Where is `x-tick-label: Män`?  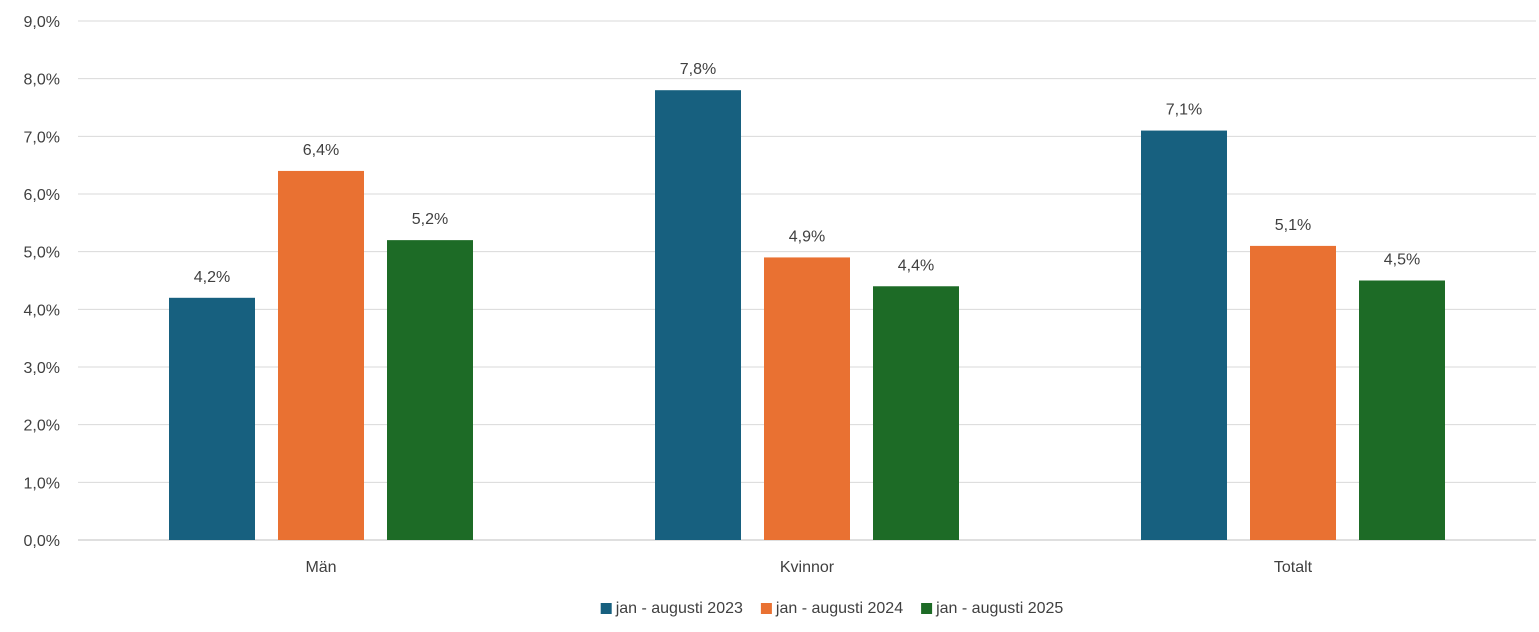
x-tick-label: Män is located at coordinates (320, 567).